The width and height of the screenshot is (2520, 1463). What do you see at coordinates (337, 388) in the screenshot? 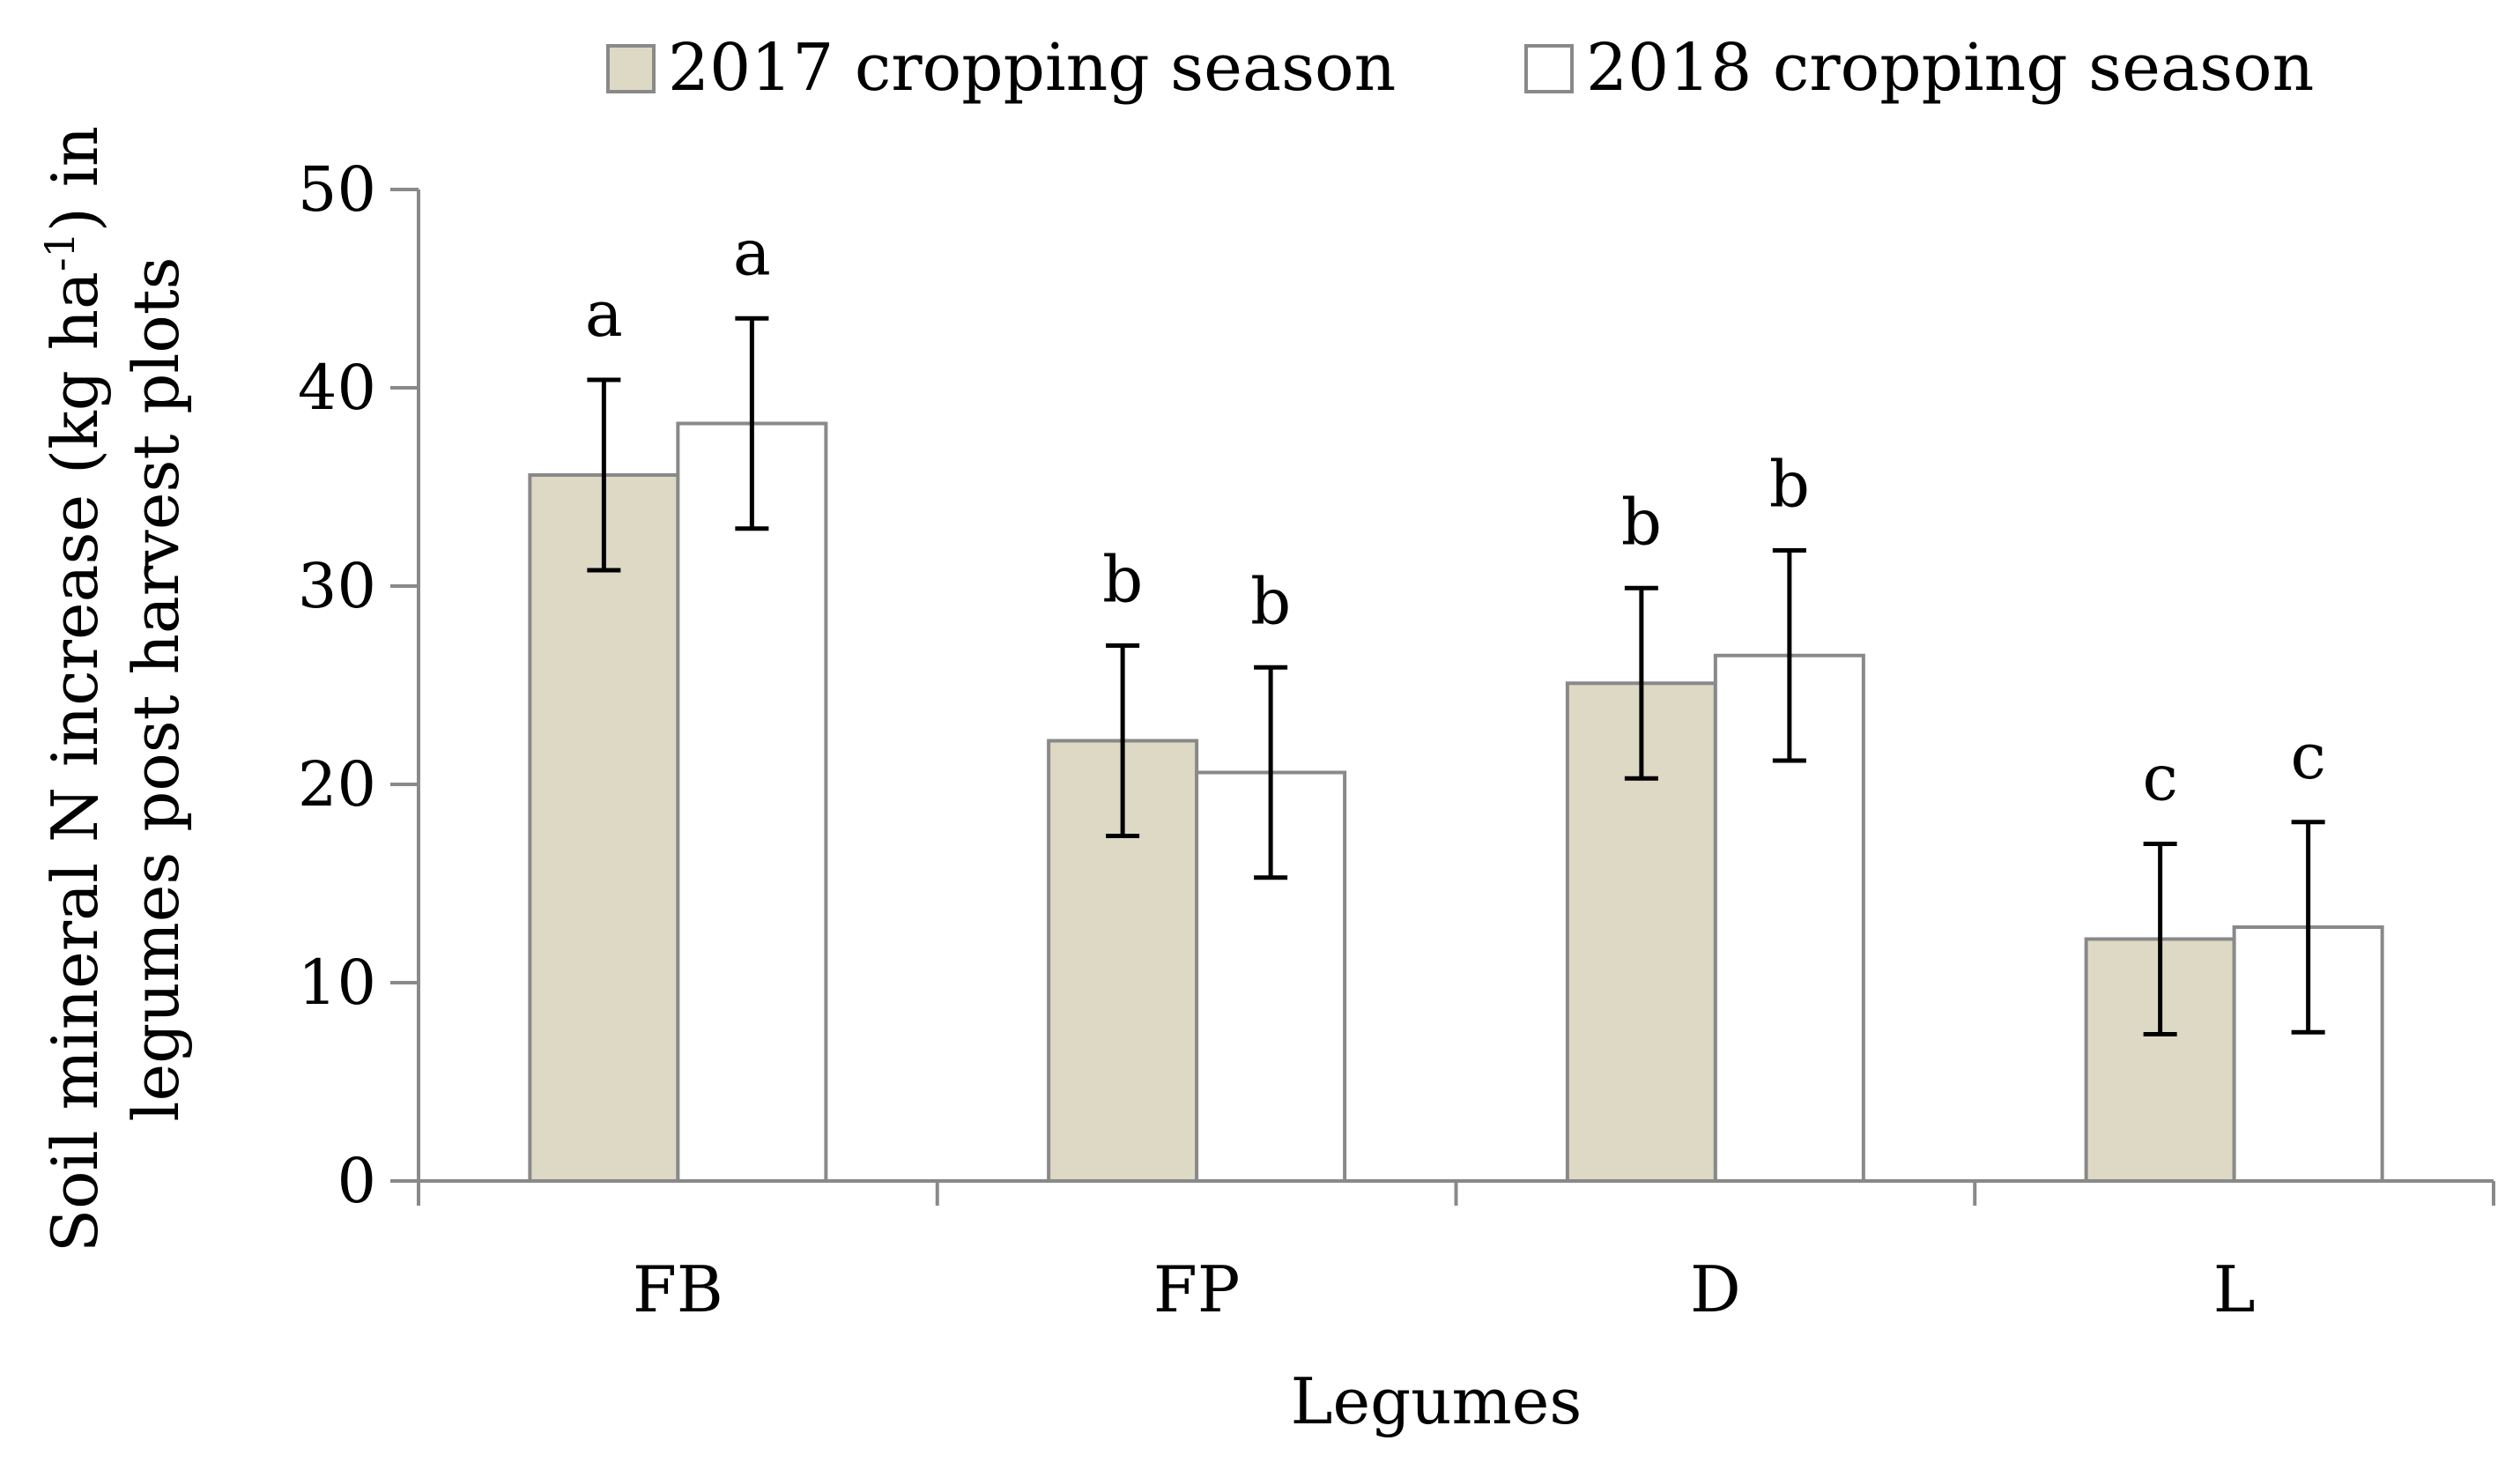
I see `y-tick-label: 40` at bounding box center [337, 388].